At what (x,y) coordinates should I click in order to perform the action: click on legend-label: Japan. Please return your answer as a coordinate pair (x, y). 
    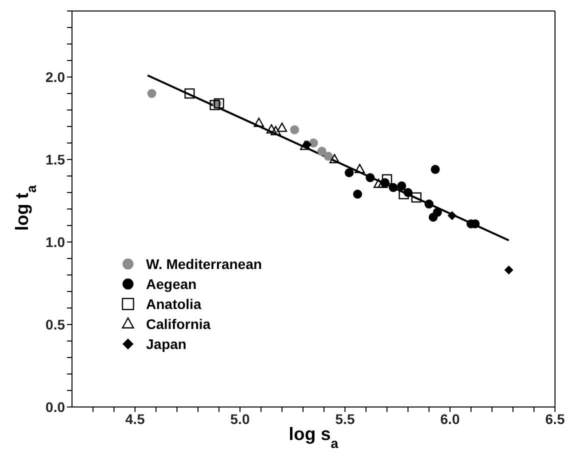
    Looking at the image, I should click on (166, 344).